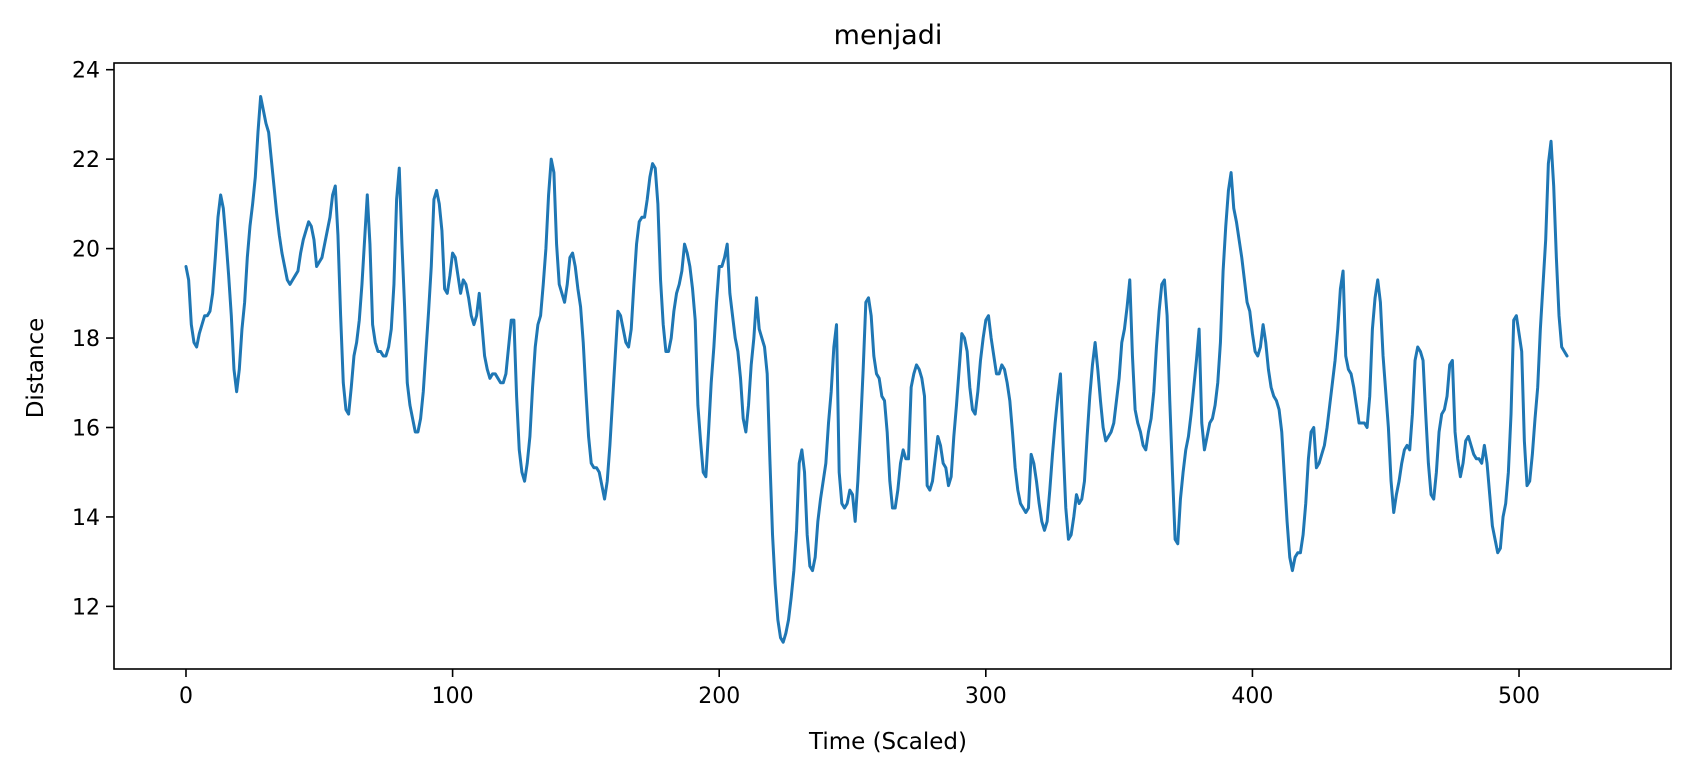 The image size is (1683, 773). What do you see at coordinates (719, 696) in the screenshot?
I see `x-tick-label: 200` at bounding box center [719, 696].